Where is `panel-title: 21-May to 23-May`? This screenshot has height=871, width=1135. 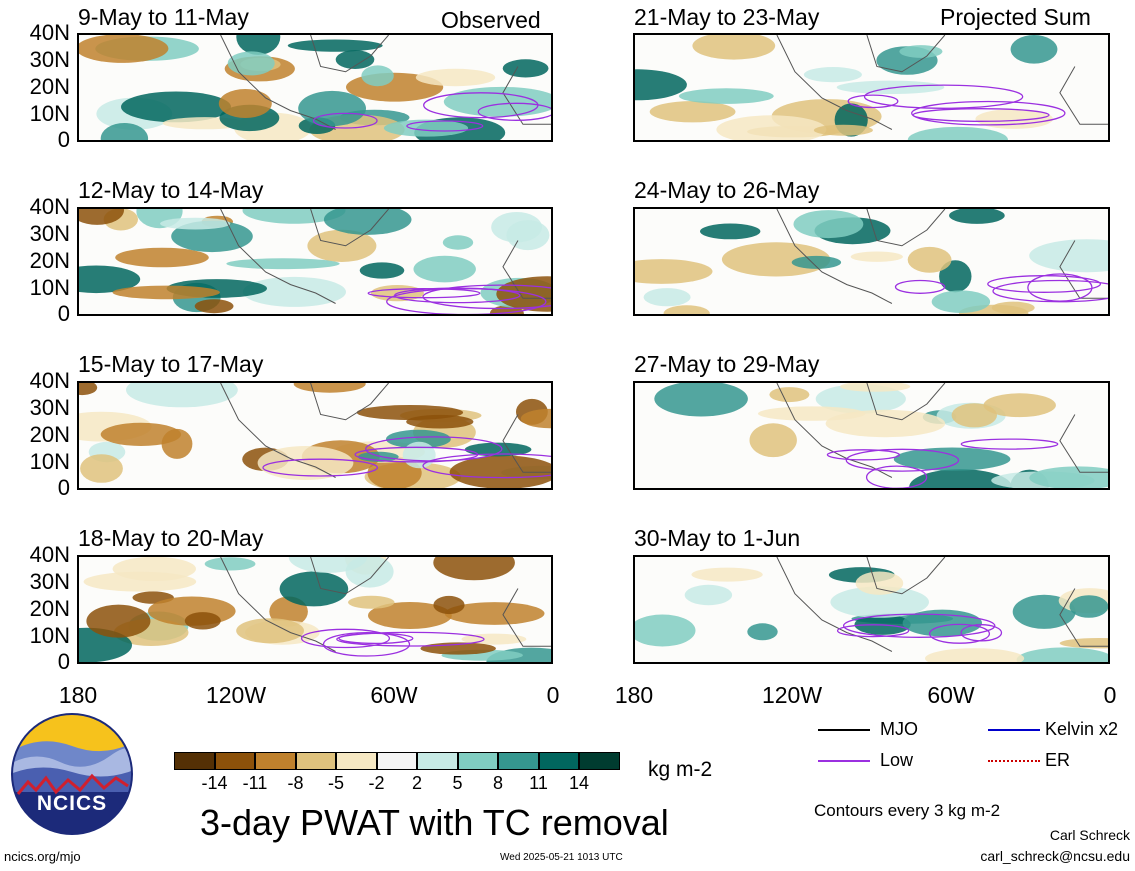
panel-title: 21-May to 23-May is located at coordinates (727, 17).